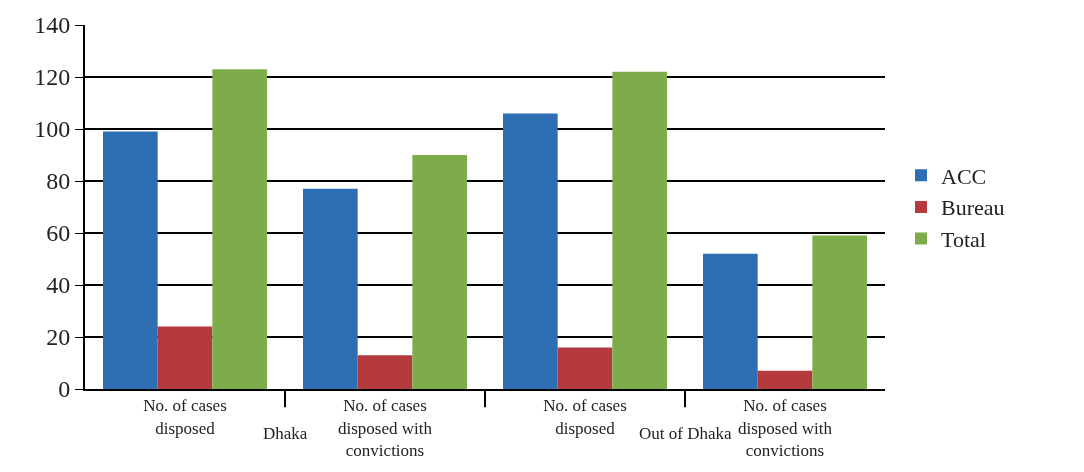 This screenshot has width=1084, height=472. Describe the element at coordinates (58, 181) in the screenshot. I see `y-tick-label: 80` at that location.